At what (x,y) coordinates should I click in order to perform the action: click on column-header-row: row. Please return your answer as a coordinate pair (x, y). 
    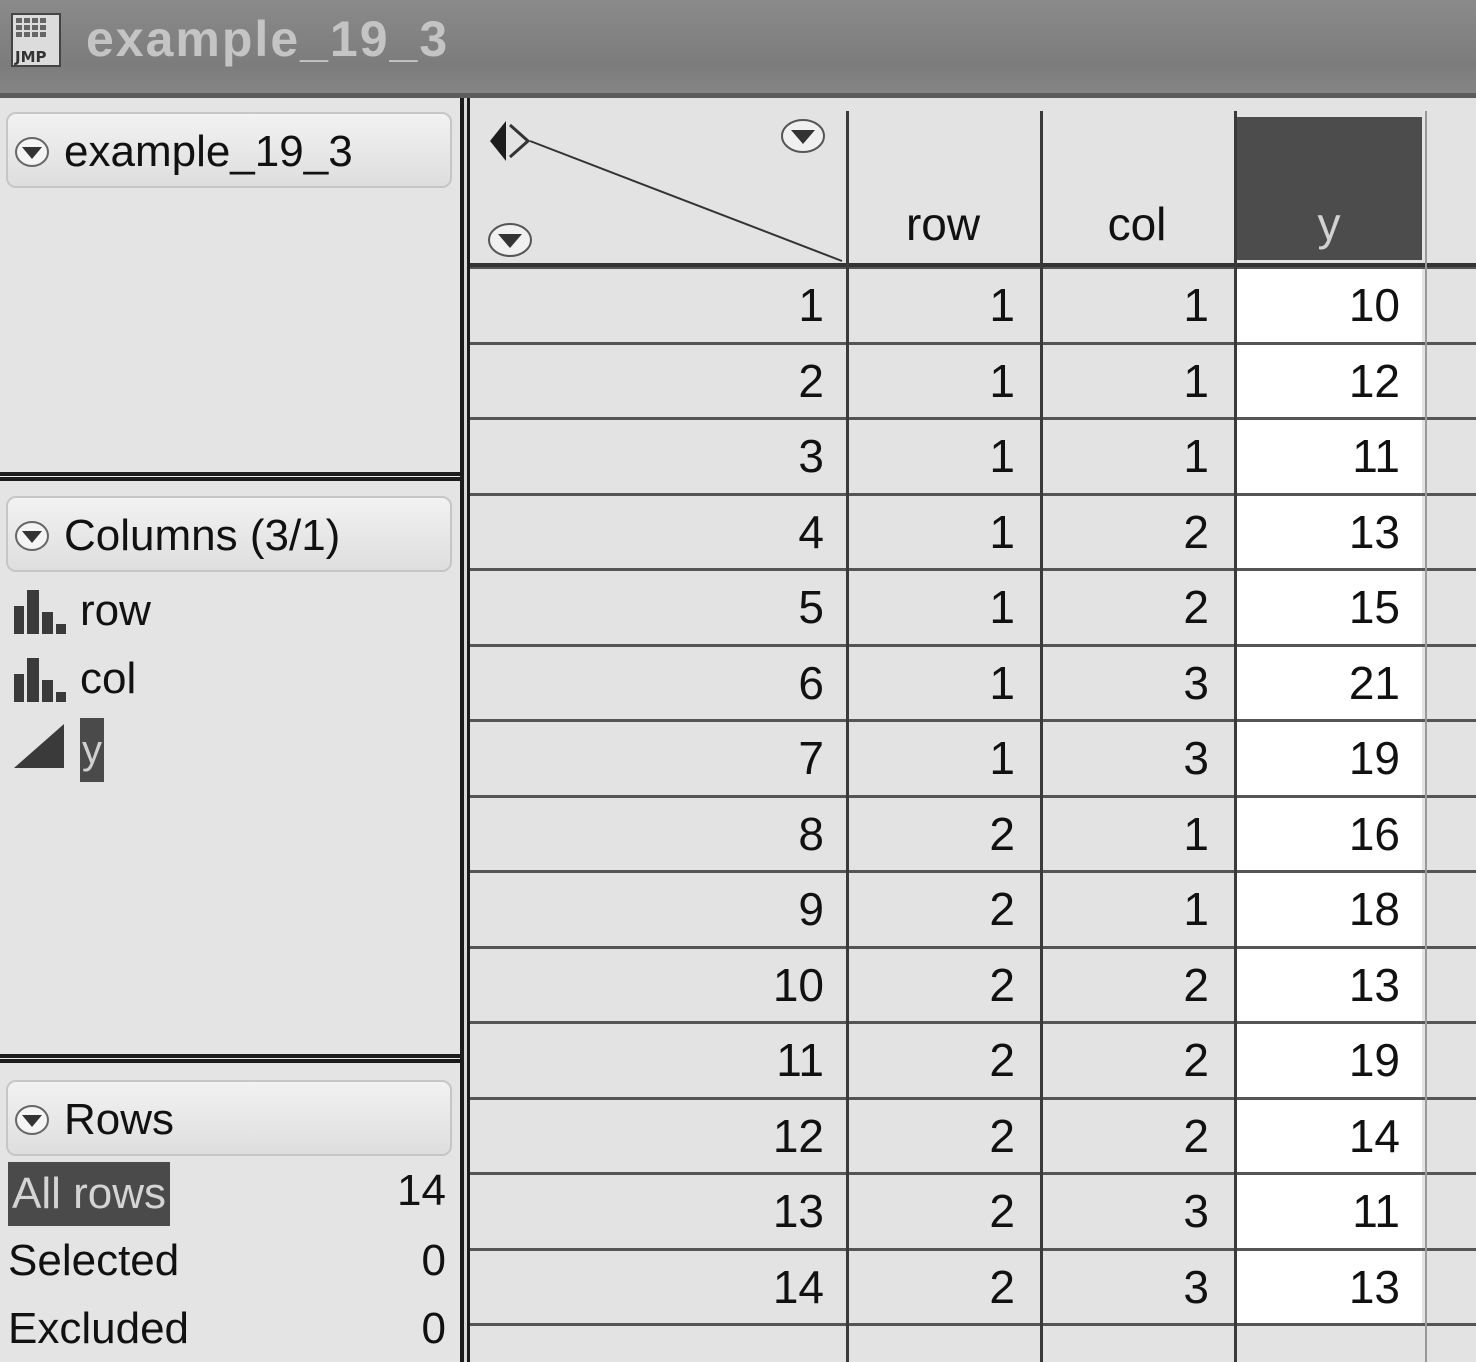
    Looking at the image, I should click on (943, 184).